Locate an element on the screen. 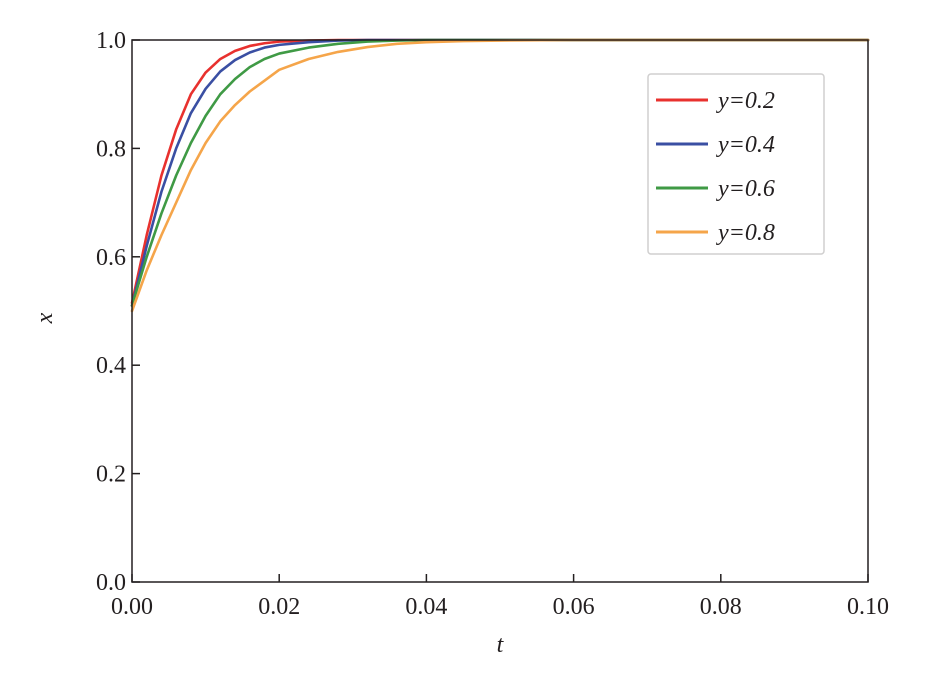 The width and height of the screenshot is (940, 676). y-tick-label: 0.8 is located at coordinates (111, 149).